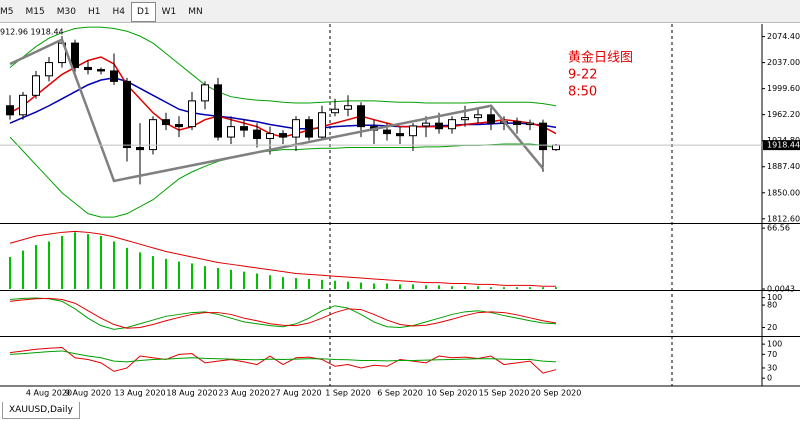  What do you see at coordinates (400, 11) in the screenshot?
I see `timeframe-toolbar: M5 M15 M30 H1 H4 D1 W1 MN` at bounding box center [400, 11].